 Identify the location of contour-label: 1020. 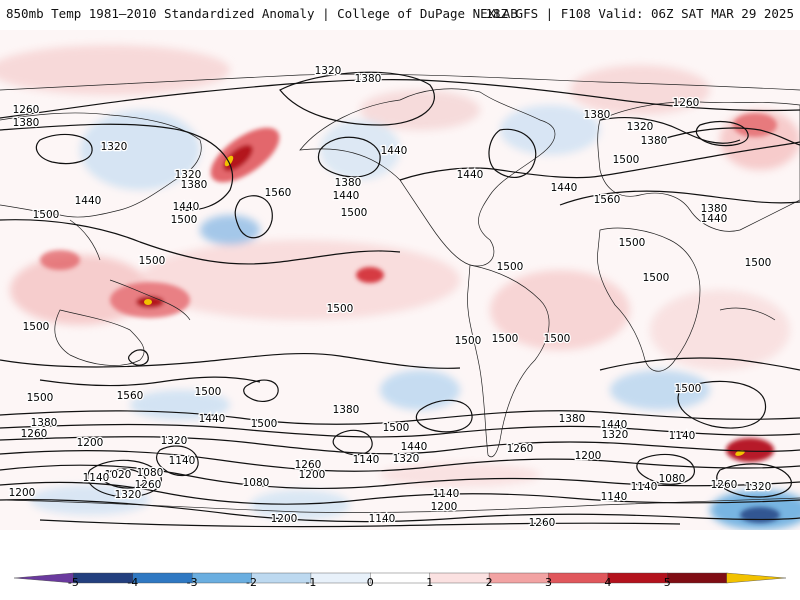
(118, 475).